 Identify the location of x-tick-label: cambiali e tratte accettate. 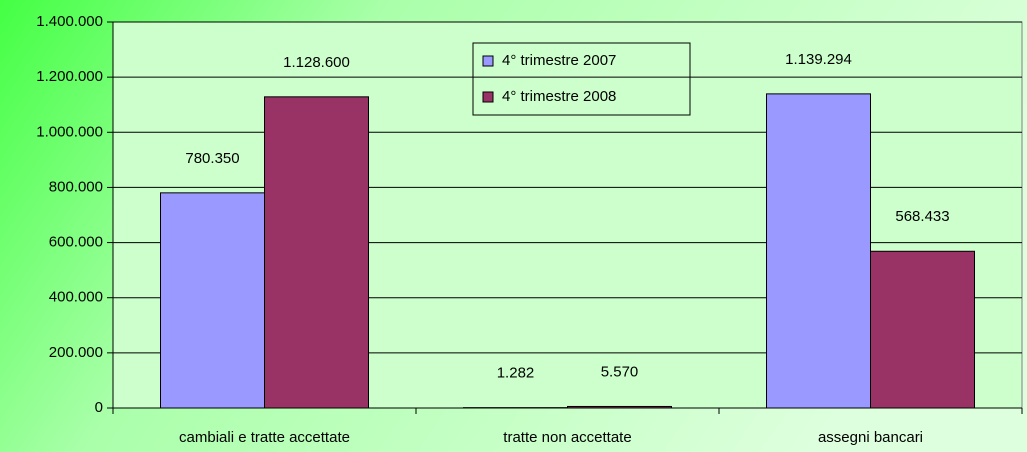
(264, 437).